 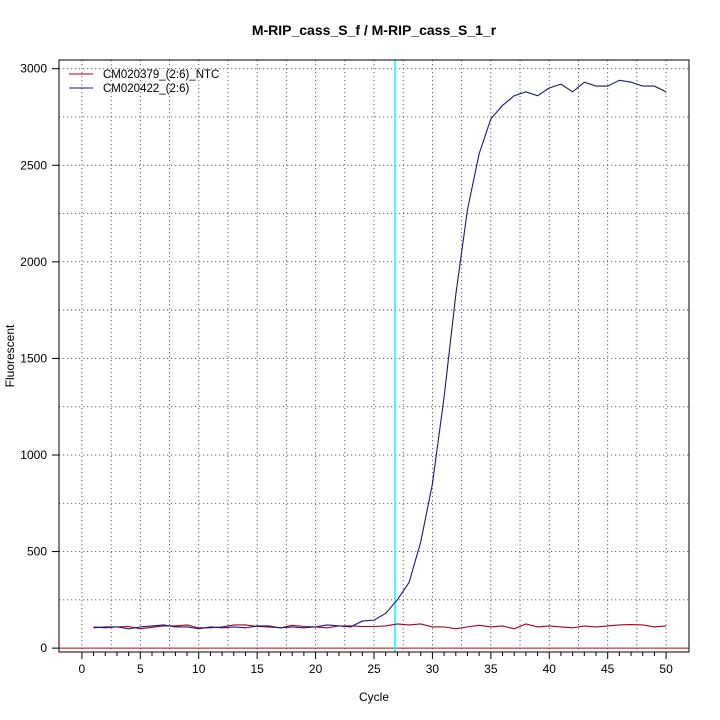 I want to click on x-tick-label: 25, so click(x=374, y=669).